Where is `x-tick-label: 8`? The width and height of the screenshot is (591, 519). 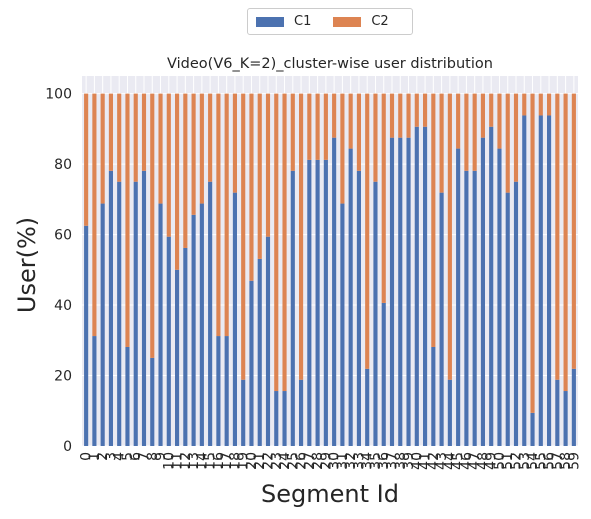 x-tick-label: 8 is located at coordinates (153, 456).